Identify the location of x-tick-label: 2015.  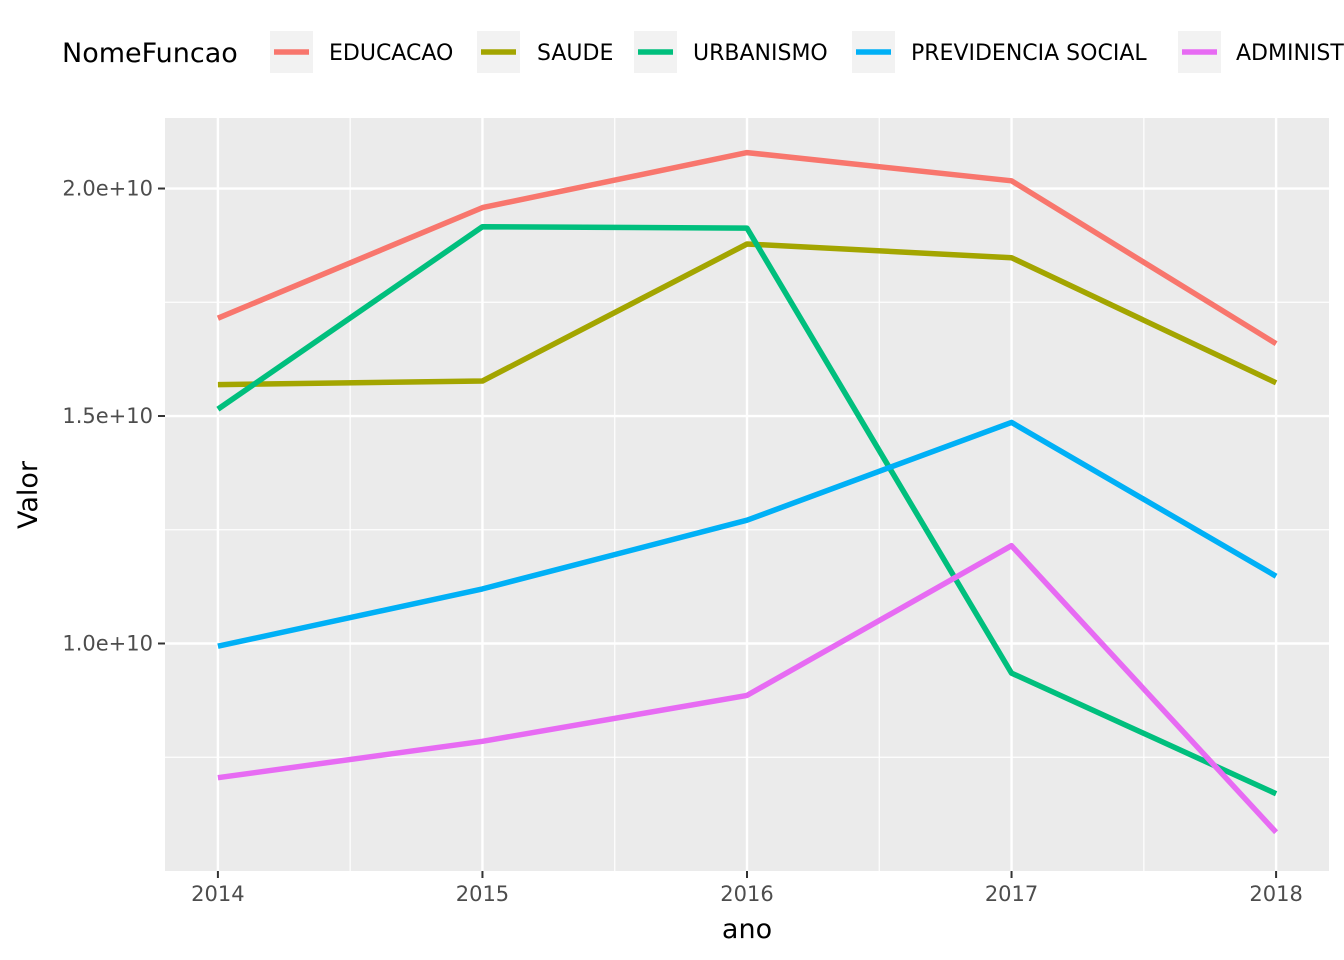
(482, 894).